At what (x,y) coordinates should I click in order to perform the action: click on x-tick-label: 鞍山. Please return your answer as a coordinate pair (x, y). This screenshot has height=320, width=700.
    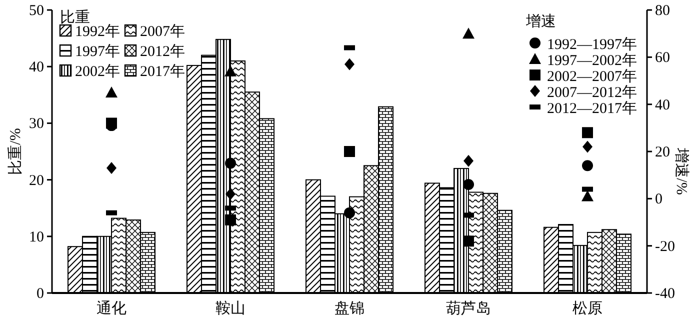
    Looking at the image, I should click on (231, 308).